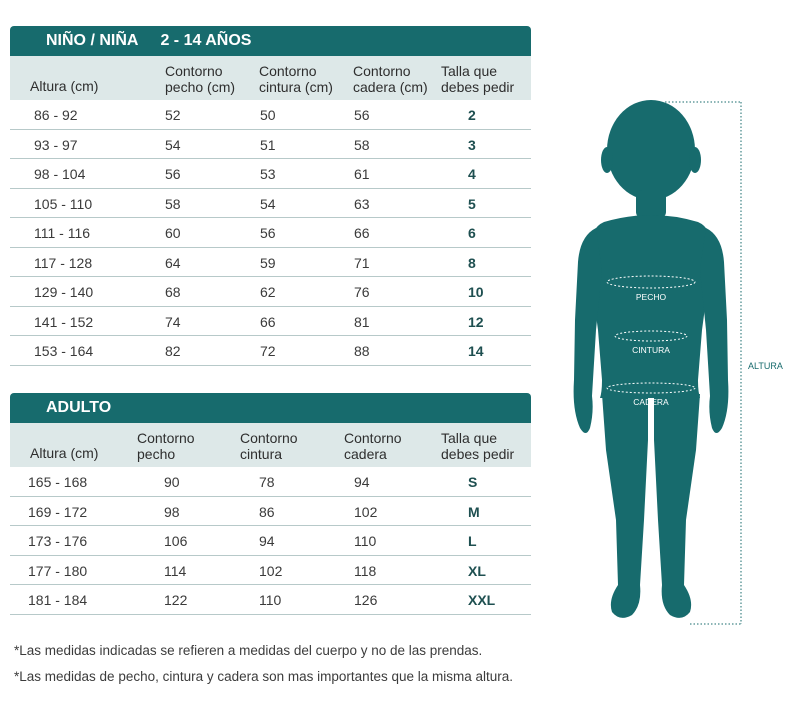 Image resolution: width=800 pixels, height=703 pixels. What do you see at coordinates (472, 115) in the screenshot?
I see `cell-talla: 2` at bounding box center [472, 115].